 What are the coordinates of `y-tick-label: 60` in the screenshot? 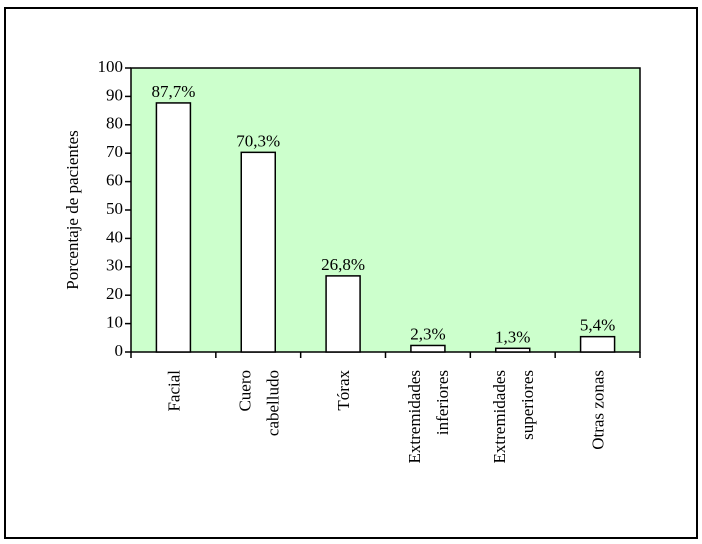 It's located at (114, 180).